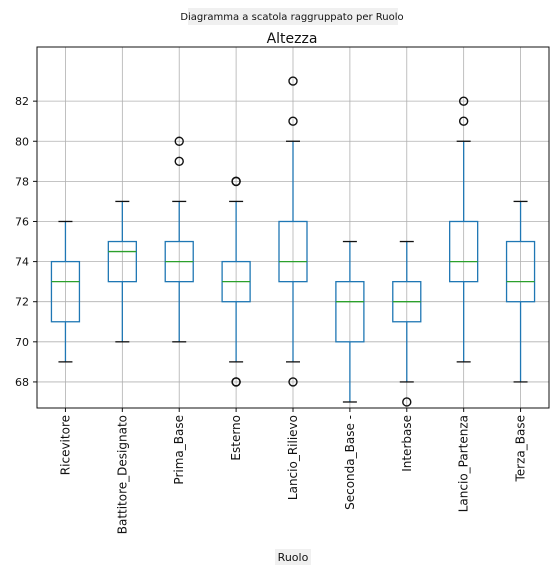 Image resolution: width=559 pixels, height=573 pixels. I want to click on y-tick-label: 74, so click(22, 262).